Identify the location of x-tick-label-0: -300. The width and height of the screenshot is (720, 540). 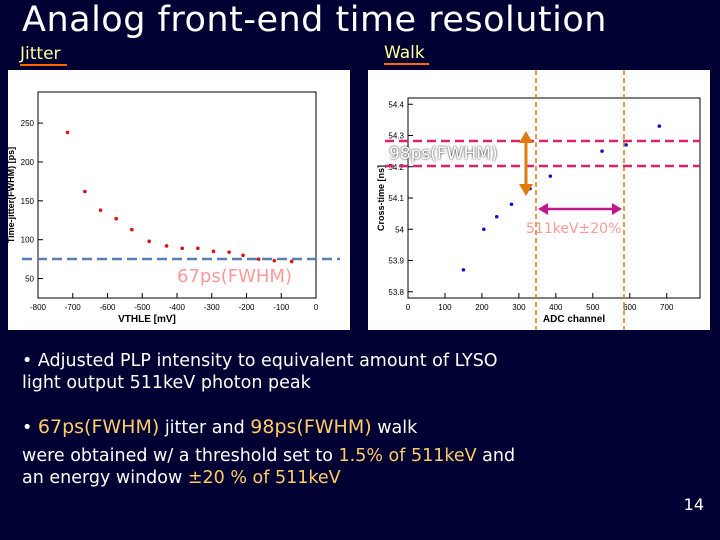
(212, 307).